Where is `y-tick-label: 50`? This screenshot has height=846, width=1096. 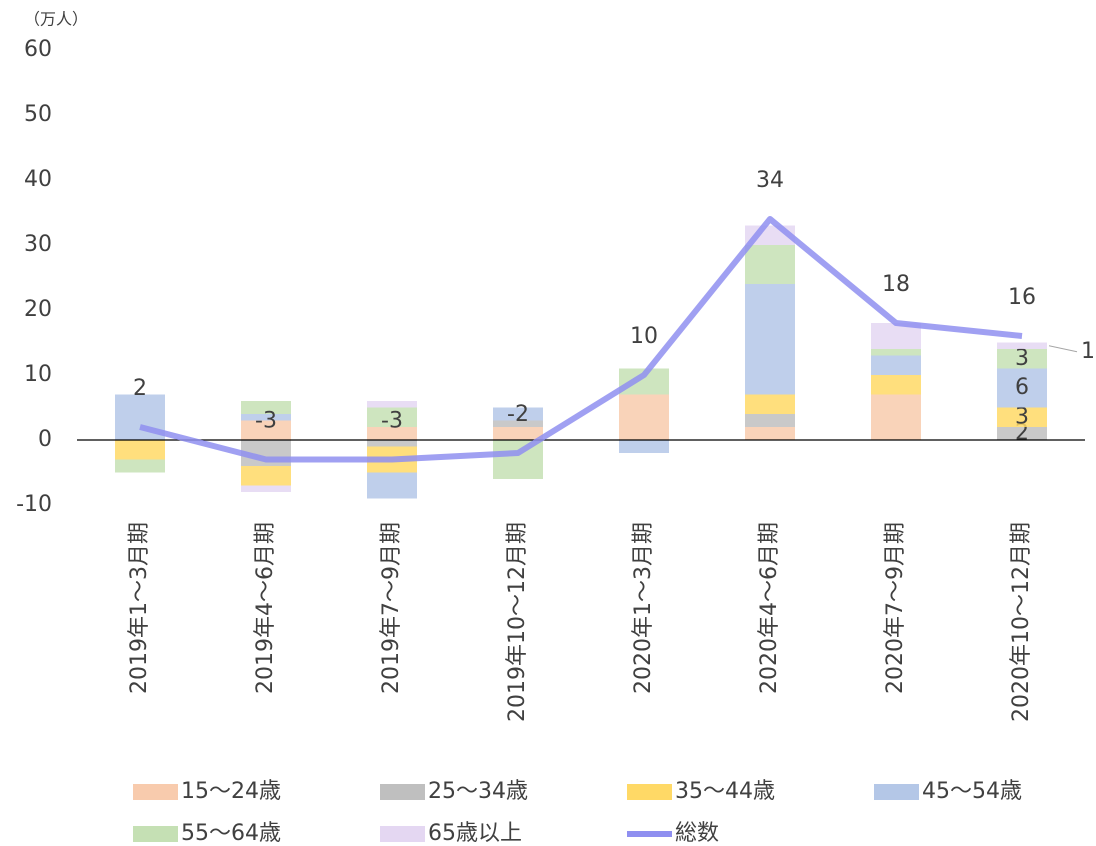 y-tick-label: 50 is located at coordinates (38, 114).